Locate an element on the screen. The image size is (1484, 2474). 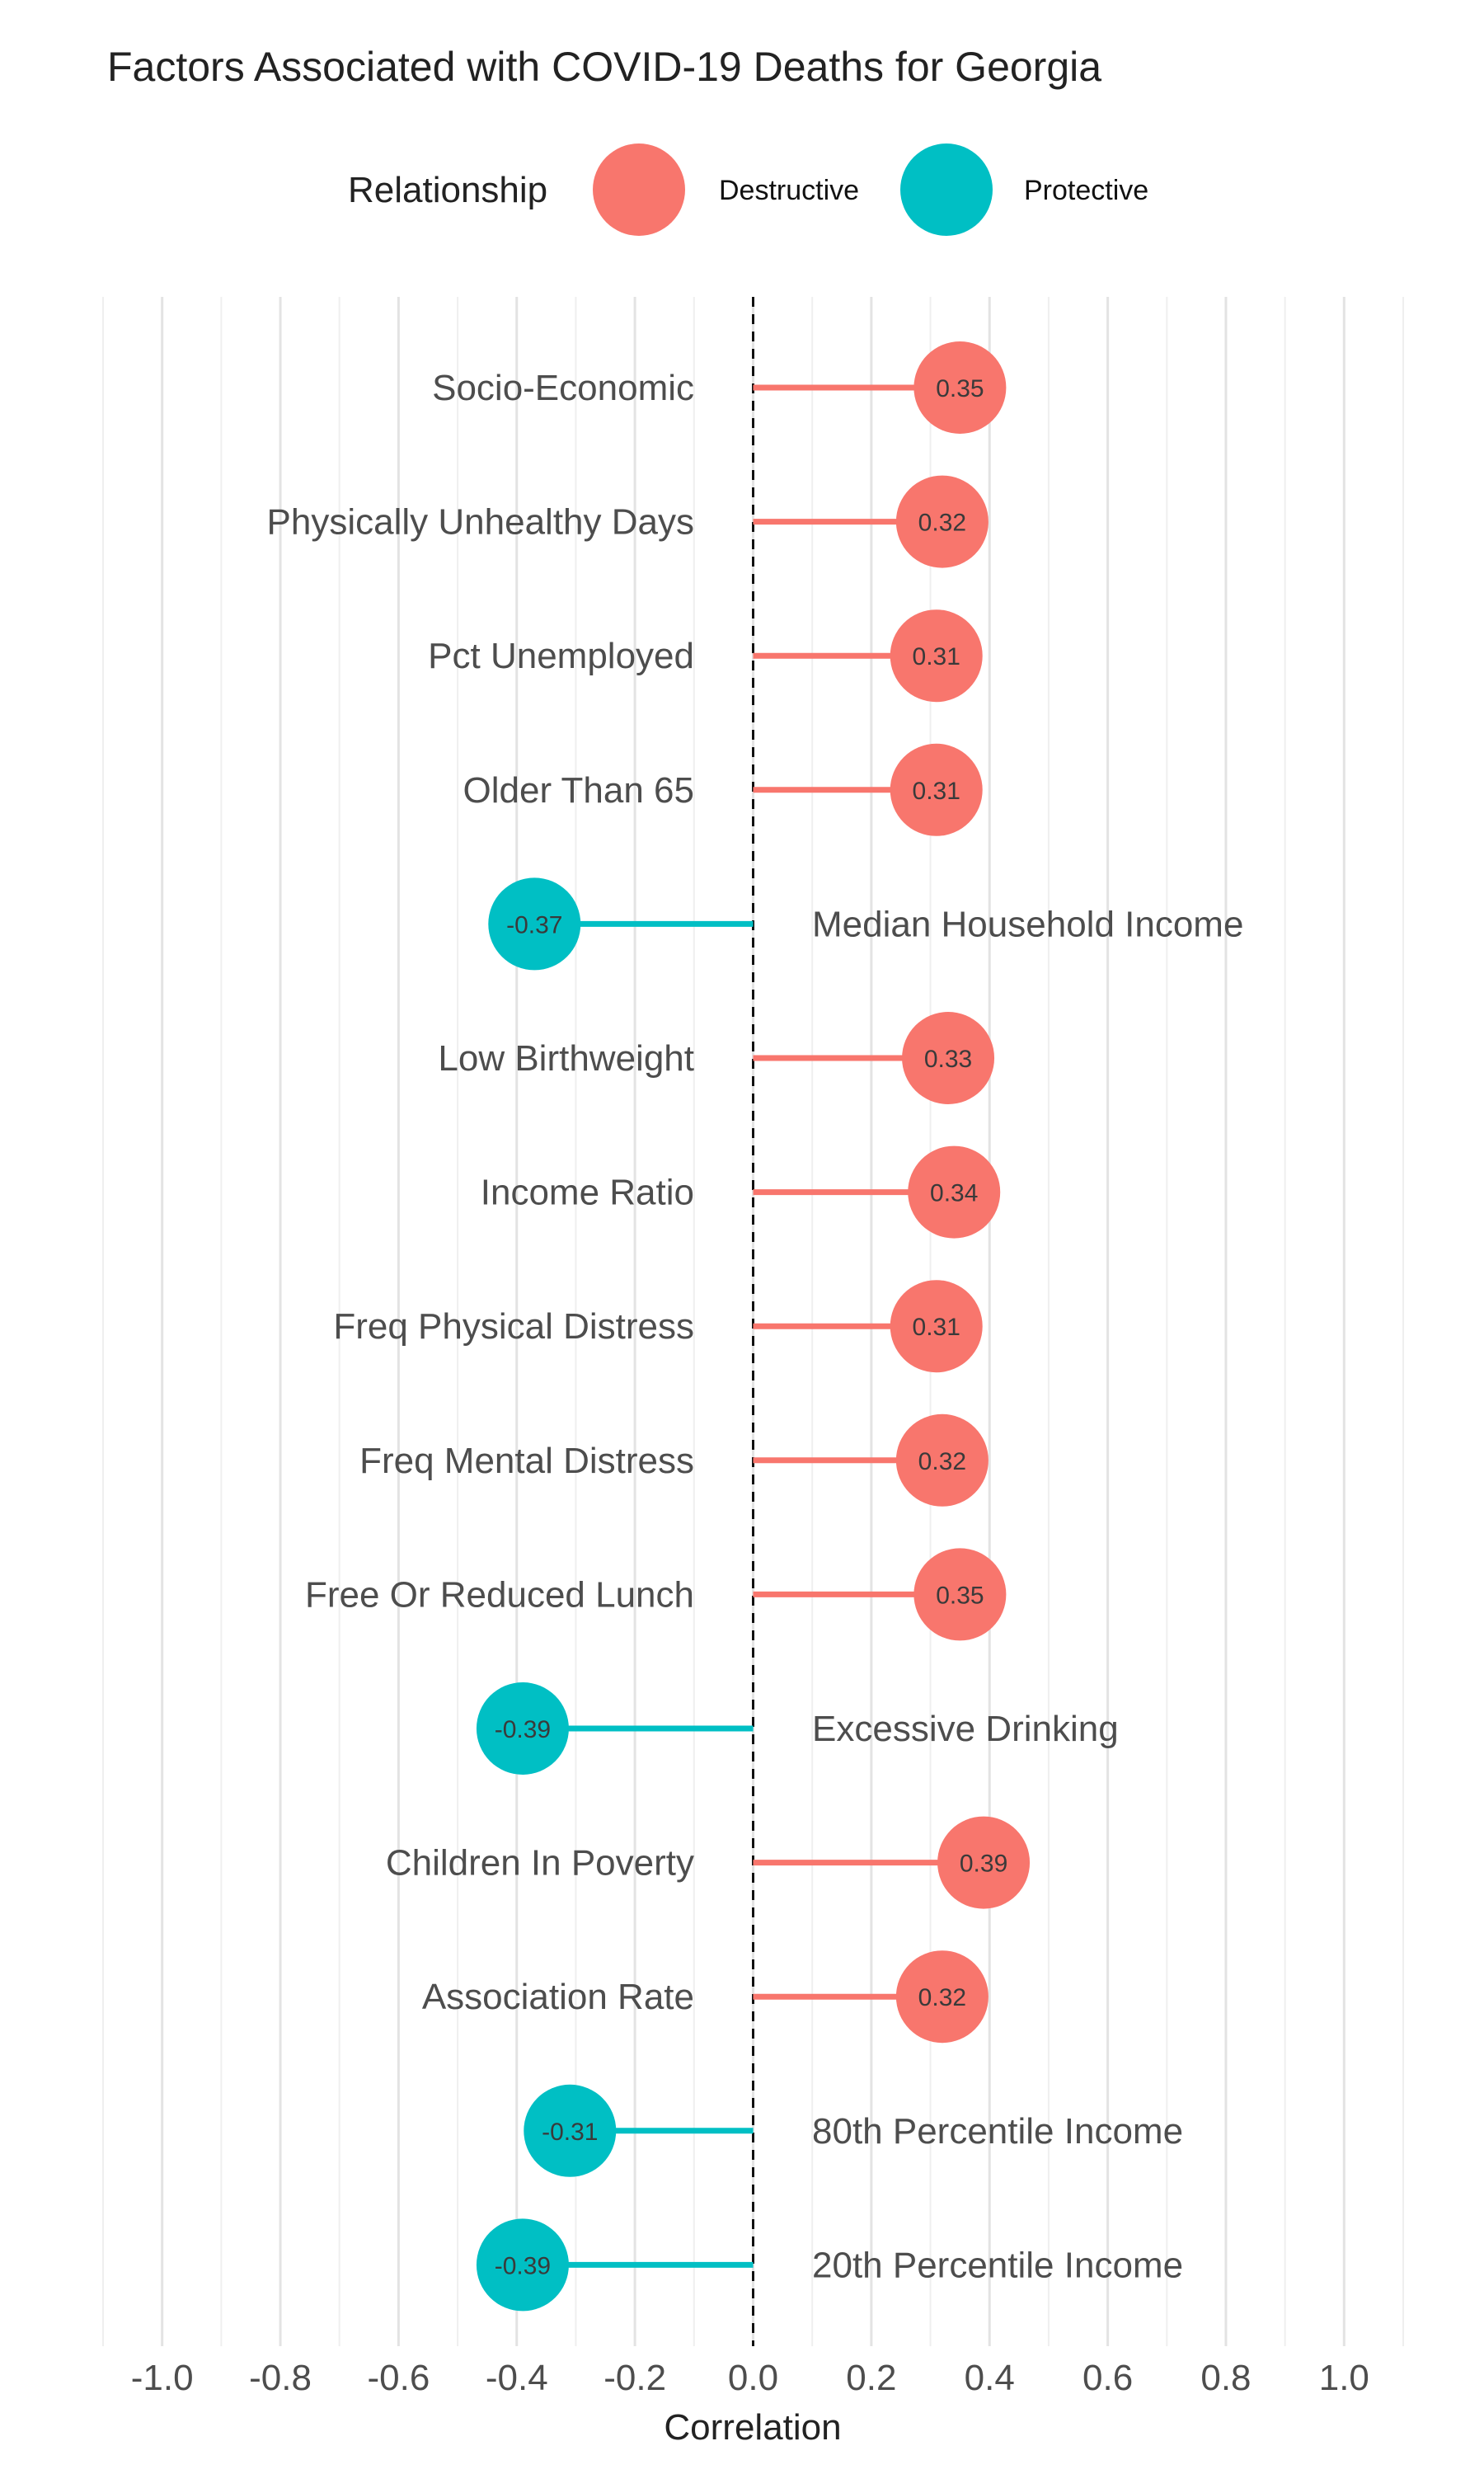
point-low-birthweight is located at coordinates (948, 1058).